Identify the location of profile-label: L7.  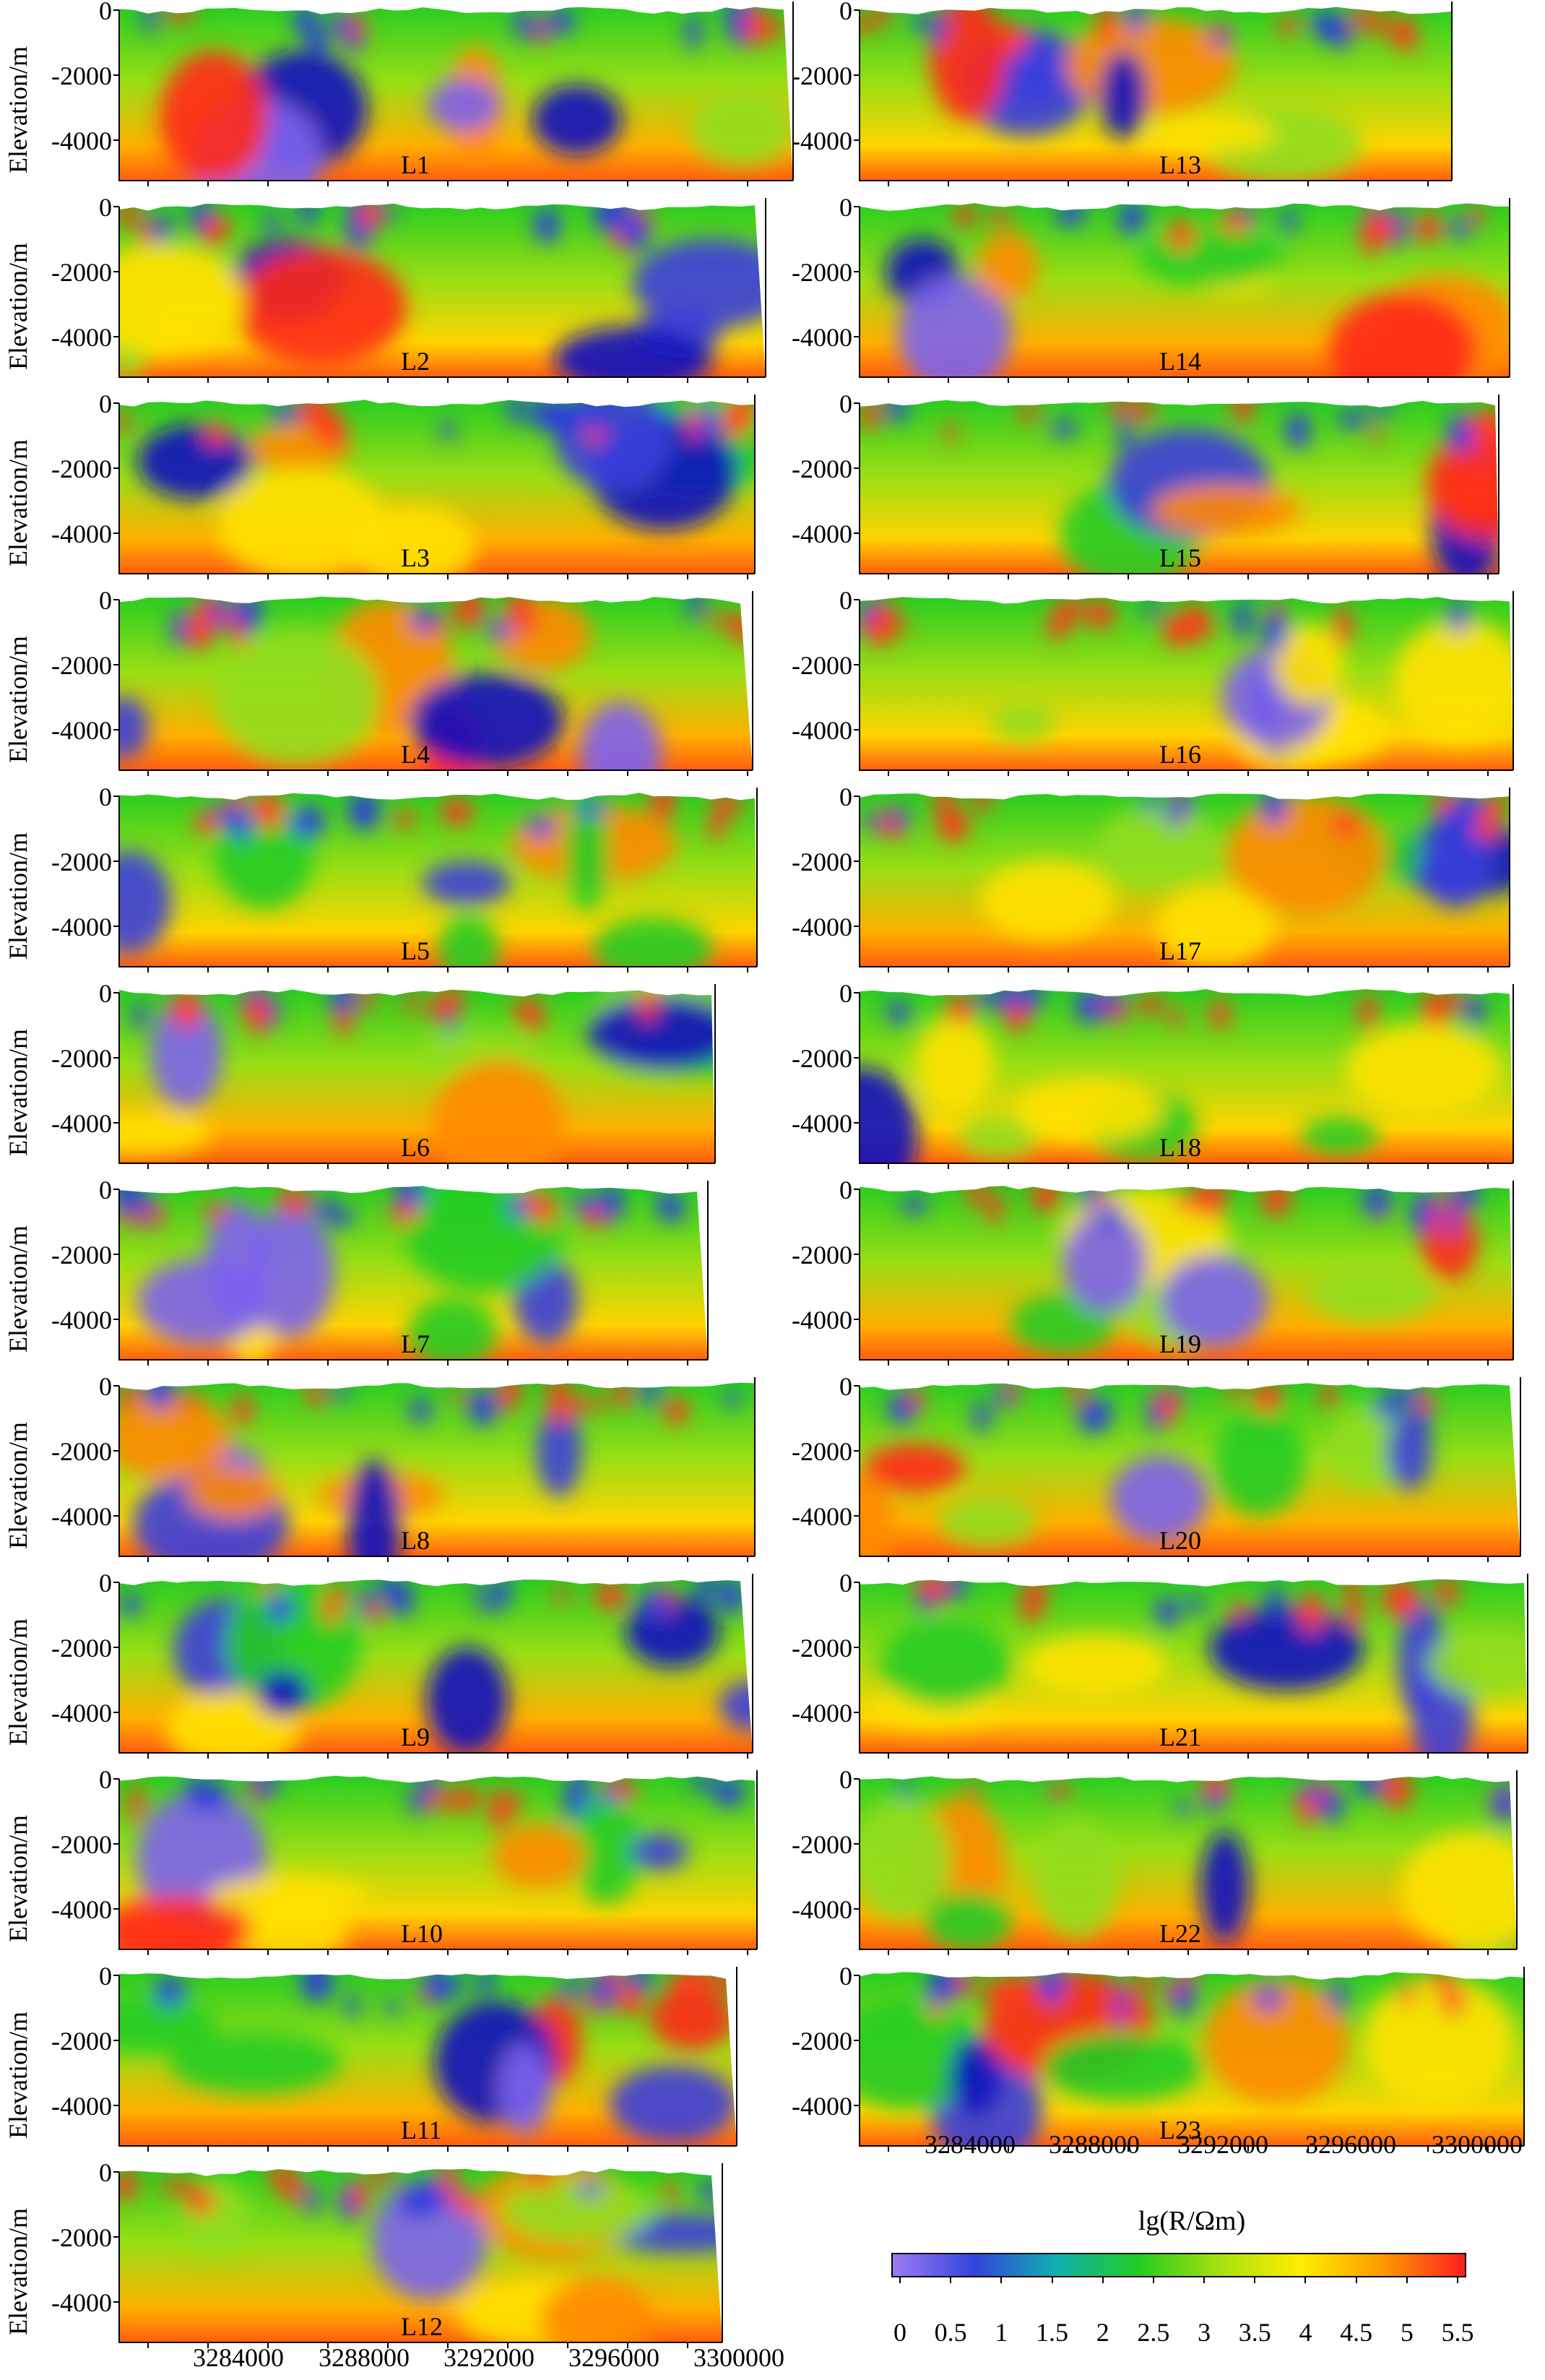
(415, 1343).